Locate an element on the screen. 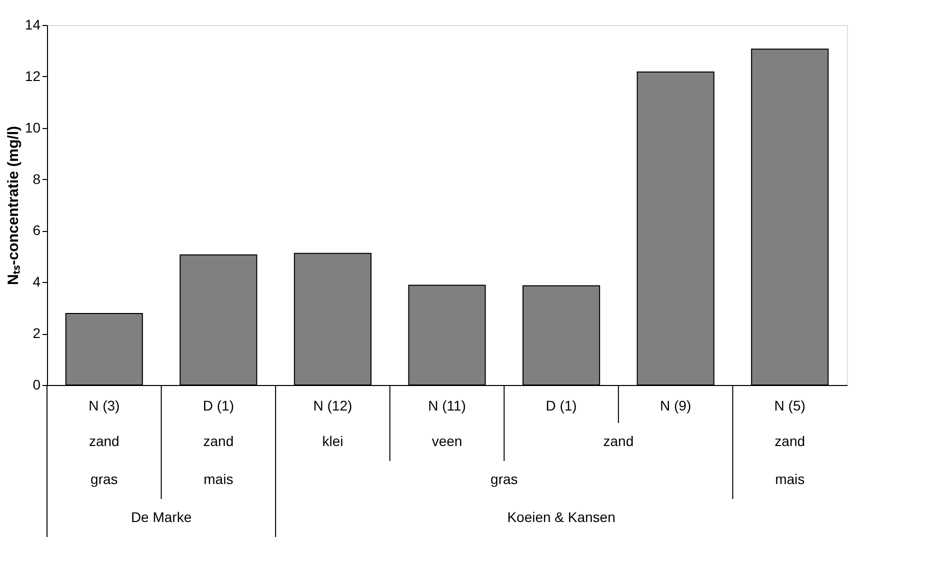  y-tick-label: 6 is located at coordinates (36, 230).